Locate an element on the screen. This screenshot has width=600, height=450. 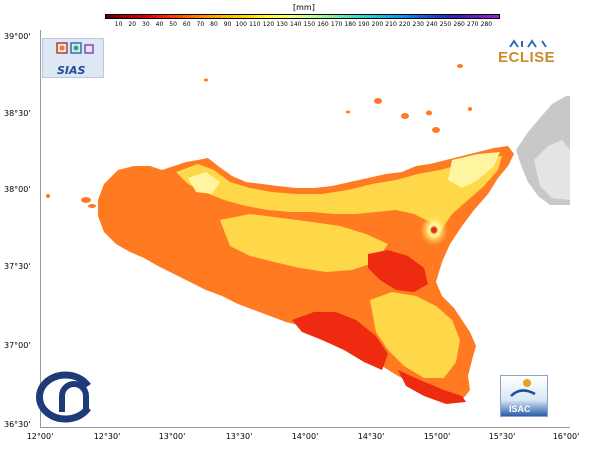
gela-plain-dry-zone is located at coordinates (340, 341).